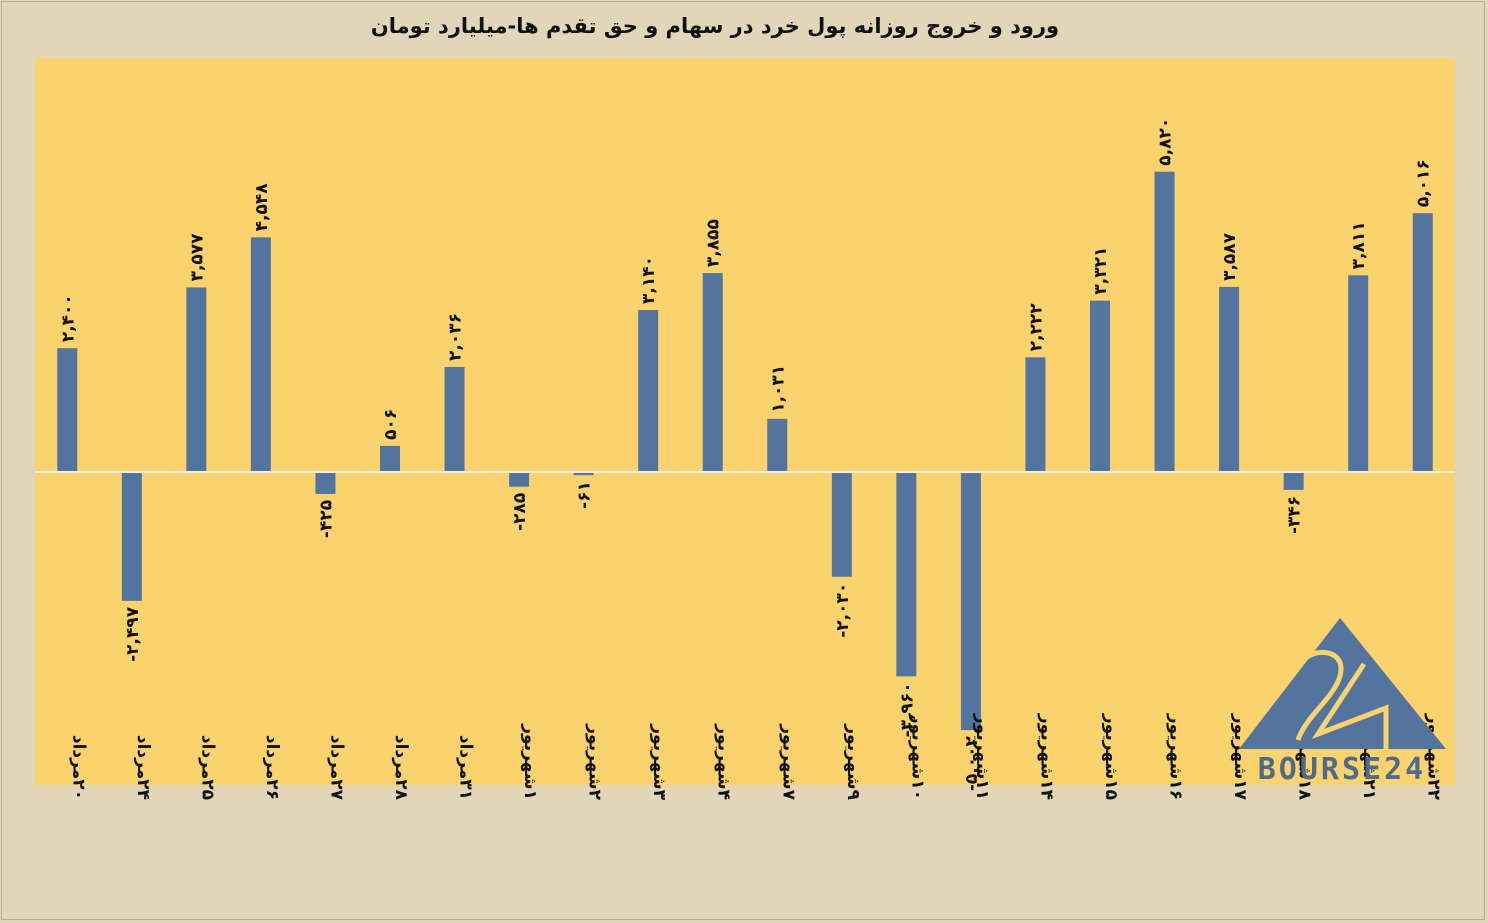 The width and height of the screenshot is (1488, 923). Describe the element at coordinates (1424, 183) in the screenshot. I see `value-label: ۵,۰۱۶` at that location.